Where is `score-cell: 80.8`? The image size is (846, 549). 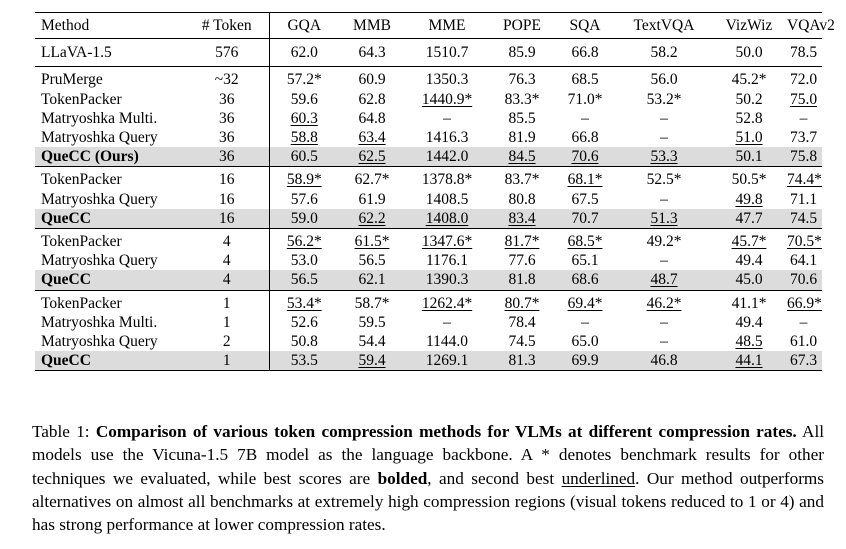
score-cell: 80.8 is located at coordinates (522, 199).